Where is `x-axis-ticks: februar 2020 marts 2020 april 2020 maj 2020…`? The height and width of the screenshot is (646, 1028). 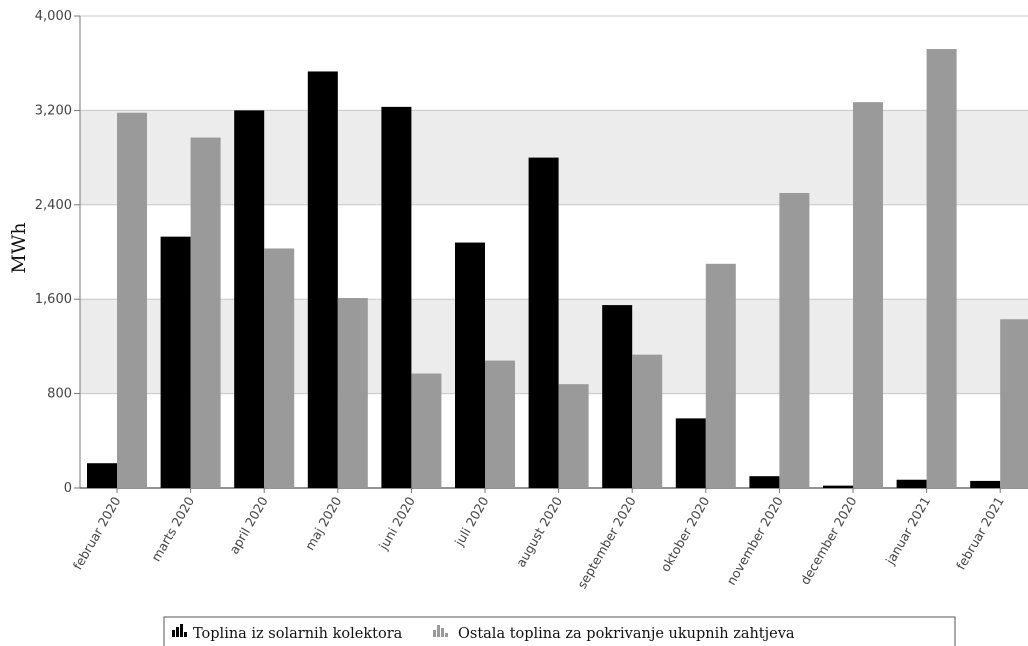 x-axis-ticks: februar 2020 marts 2020 april 2020 maj 2020… is located at coordinates (538, 539).